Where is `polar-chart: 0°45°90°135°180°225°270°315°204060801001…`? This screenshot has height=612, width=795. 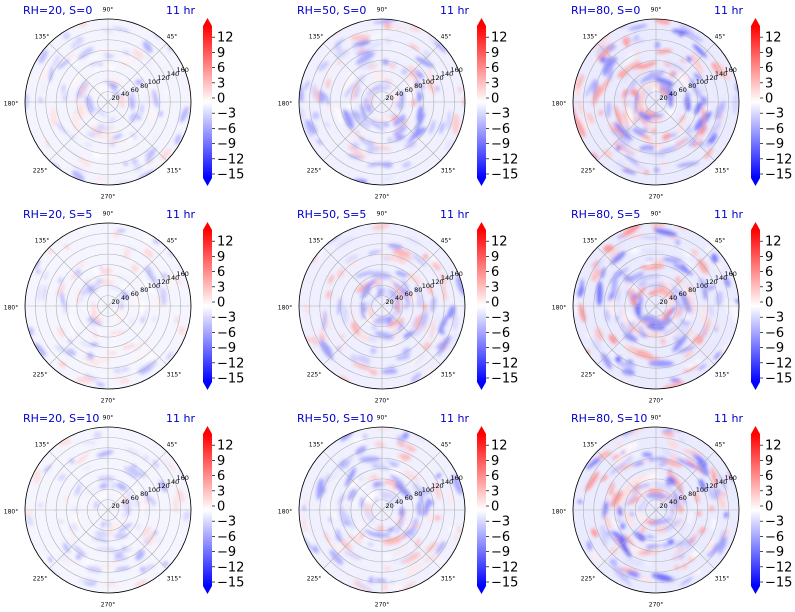 polar-chart: 0°45°90°135°180°225°270°315°204060801001… is located at coordinates (398, 104).